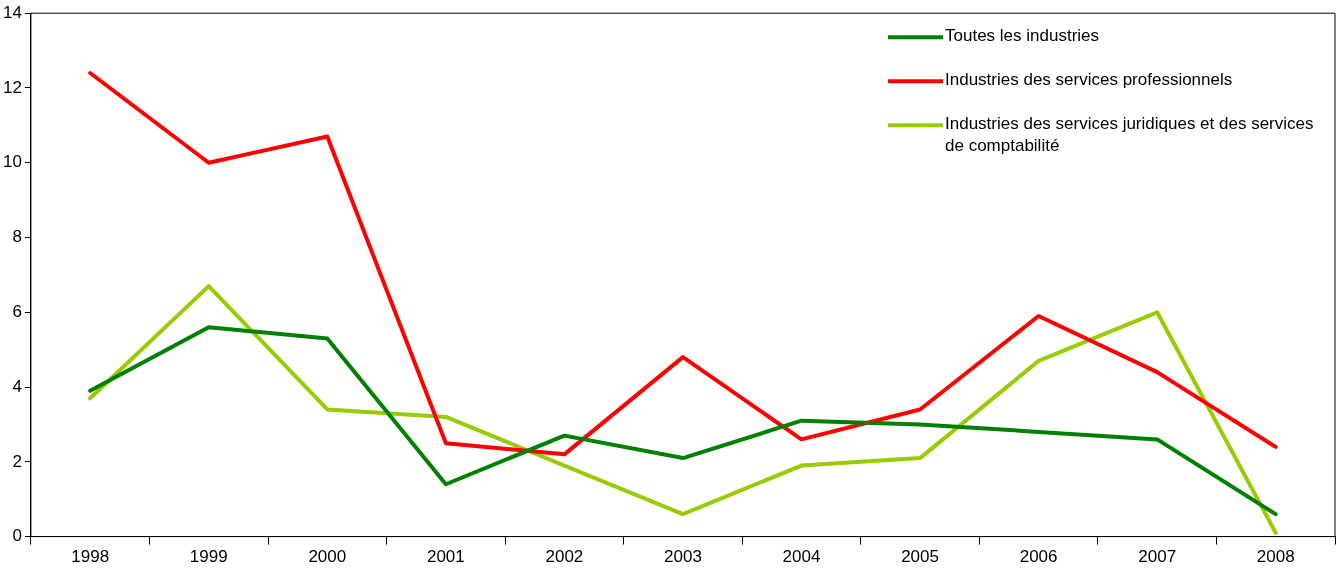 This screenshot has height=573, width=1336. I want to click on x-tick-label: 1999, so click(208, 557).